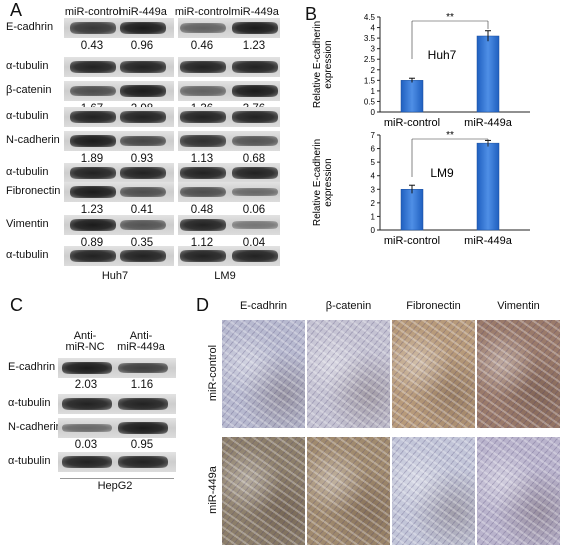  I want to click on significance-marker: **, so click(450, 135).